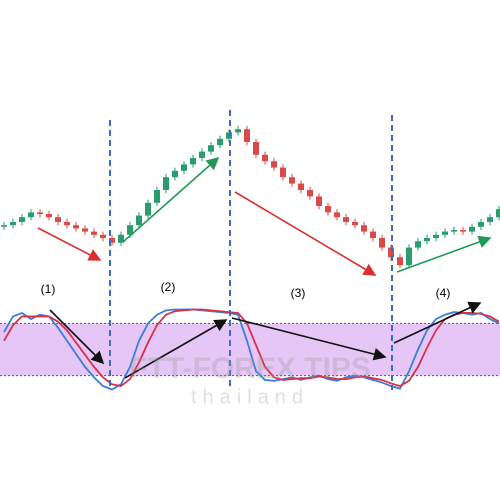  I want to click on annotation: (3), so click(298, 293).